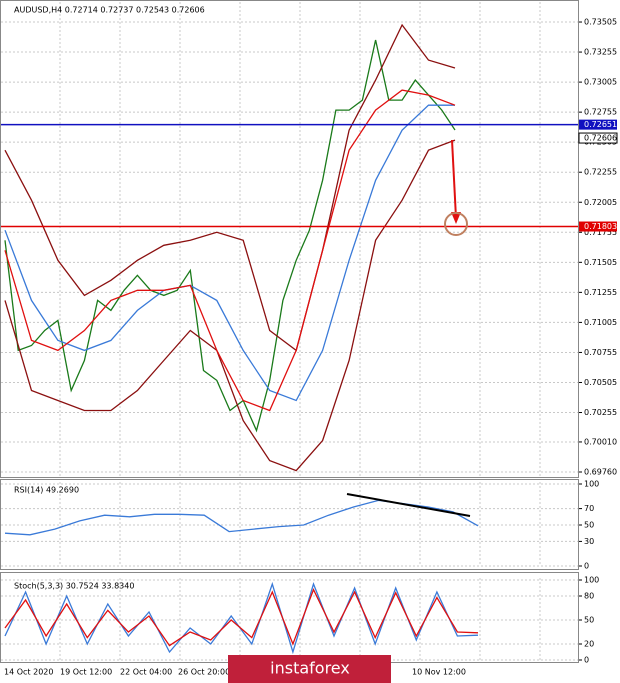 The image size is (620, 683). I want to click on watermark: instaforex, so click(310, 668).